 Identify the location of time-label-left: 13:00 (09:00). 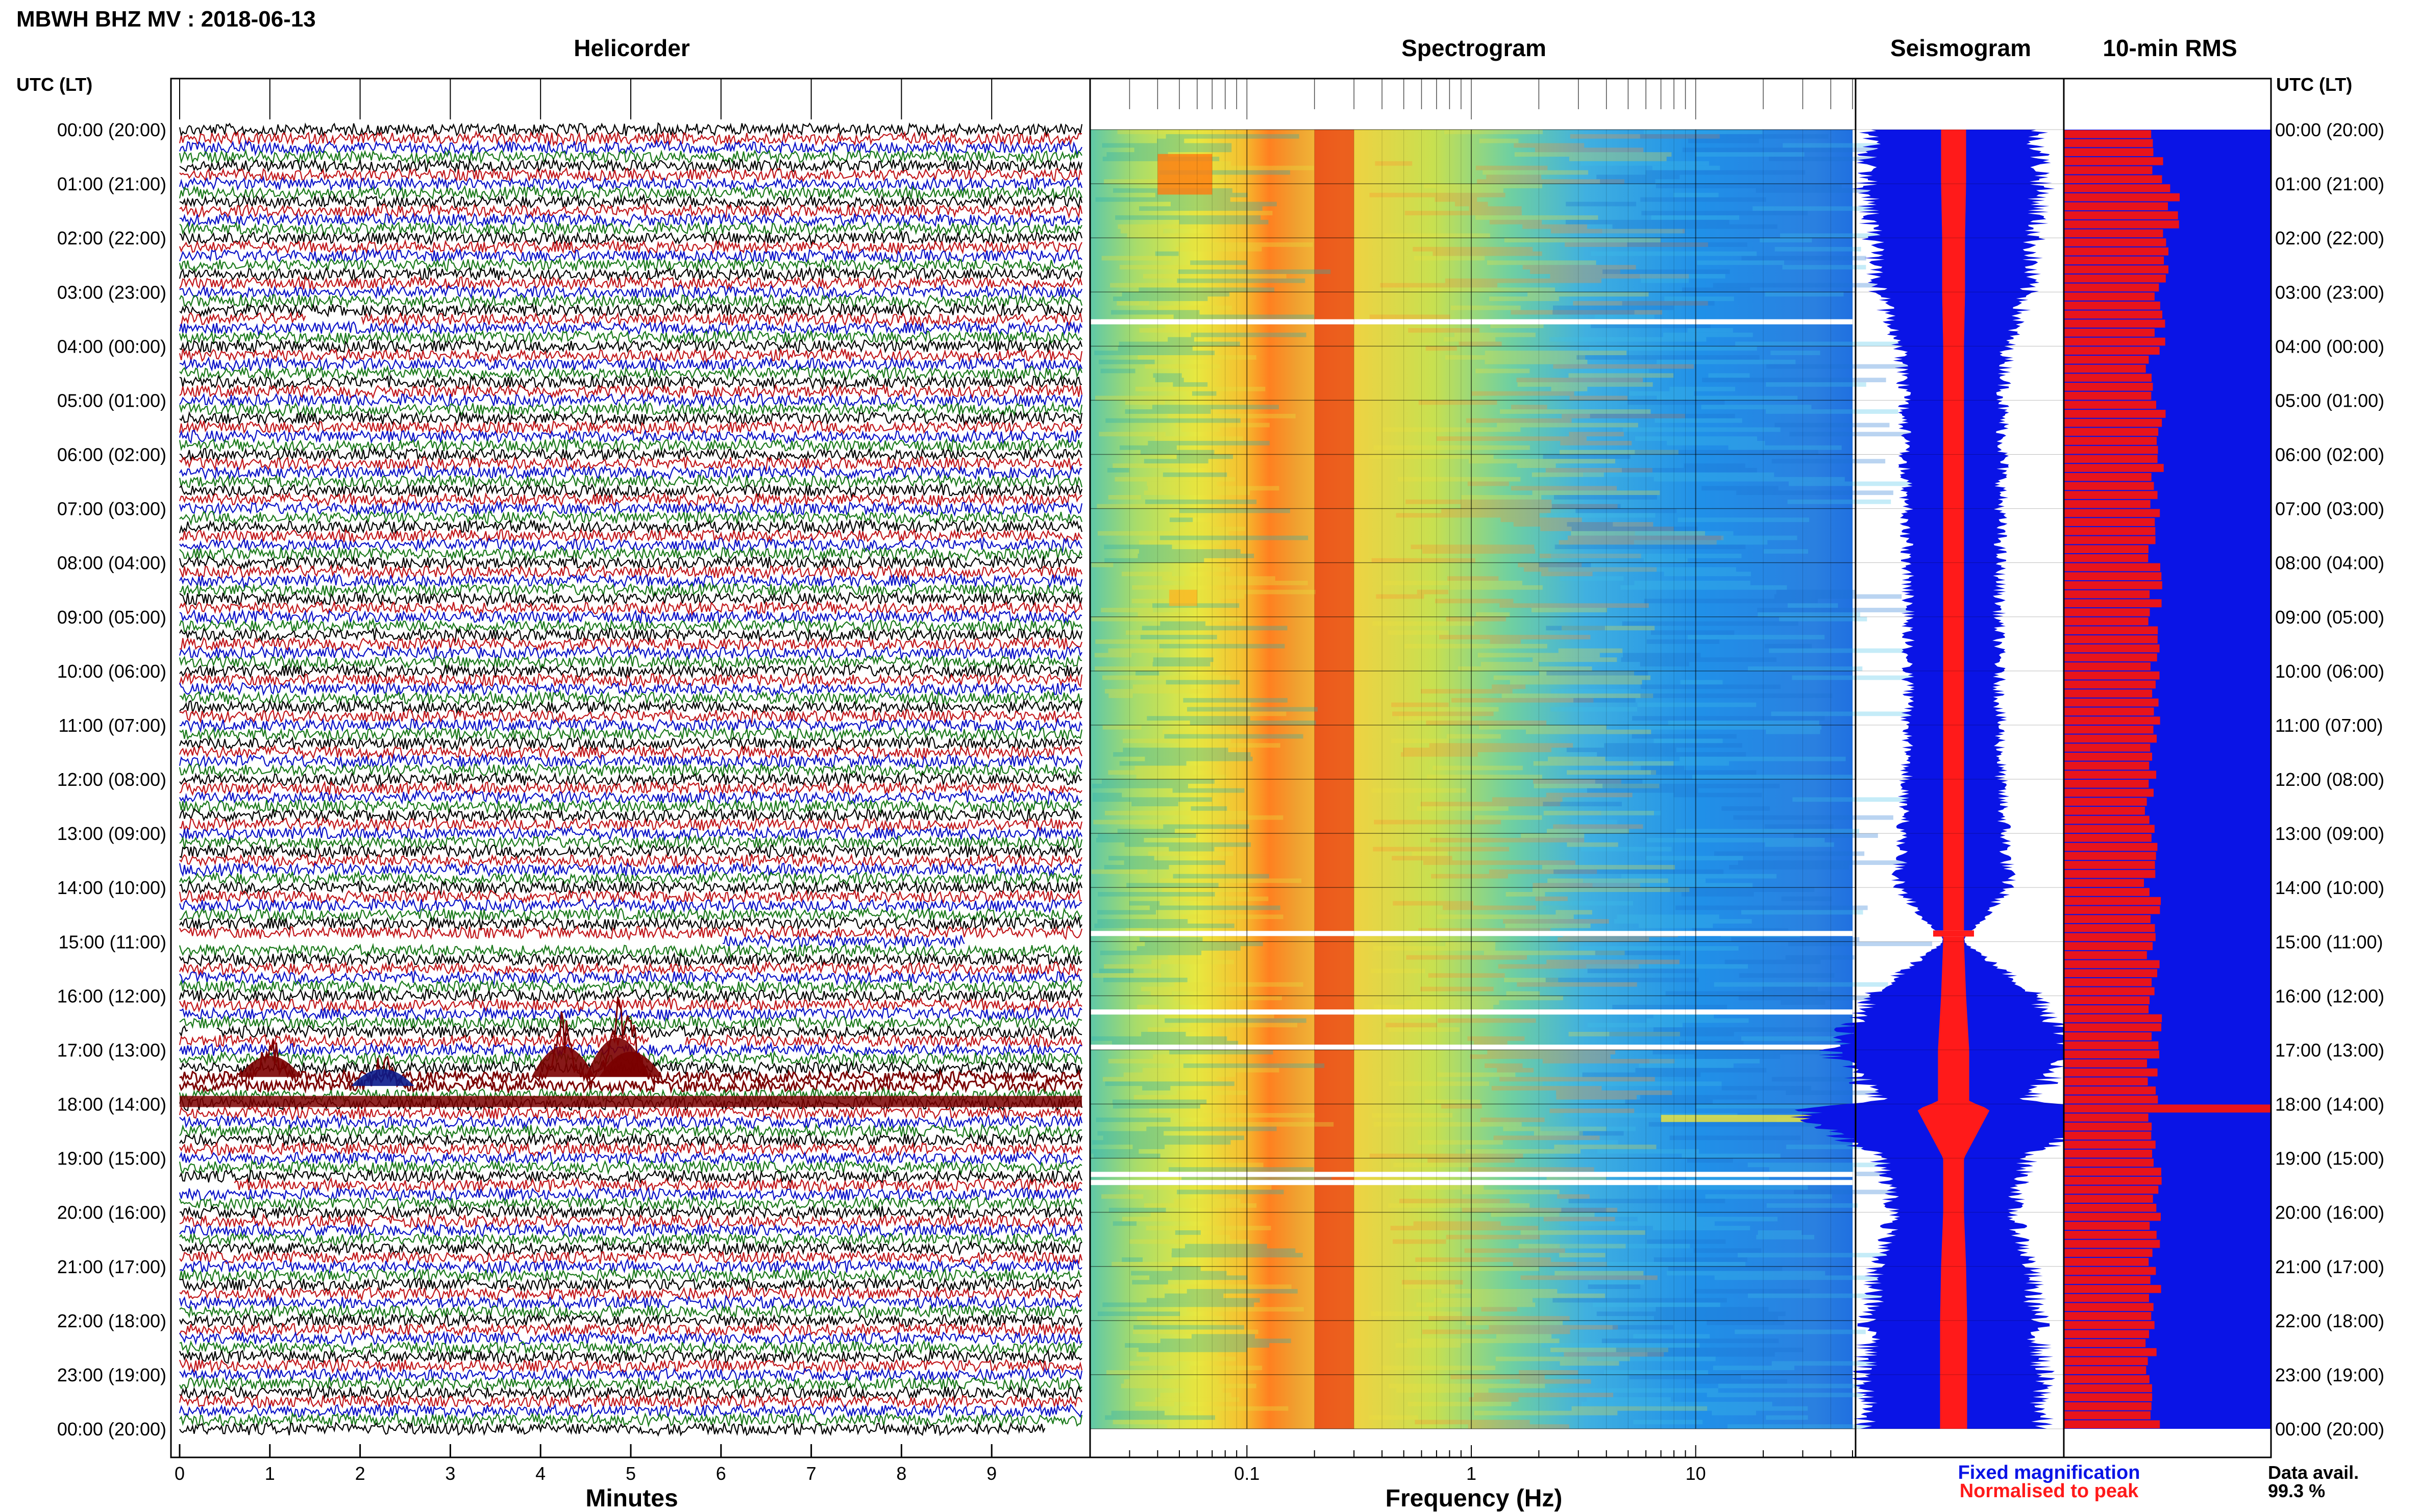
(111, 833).